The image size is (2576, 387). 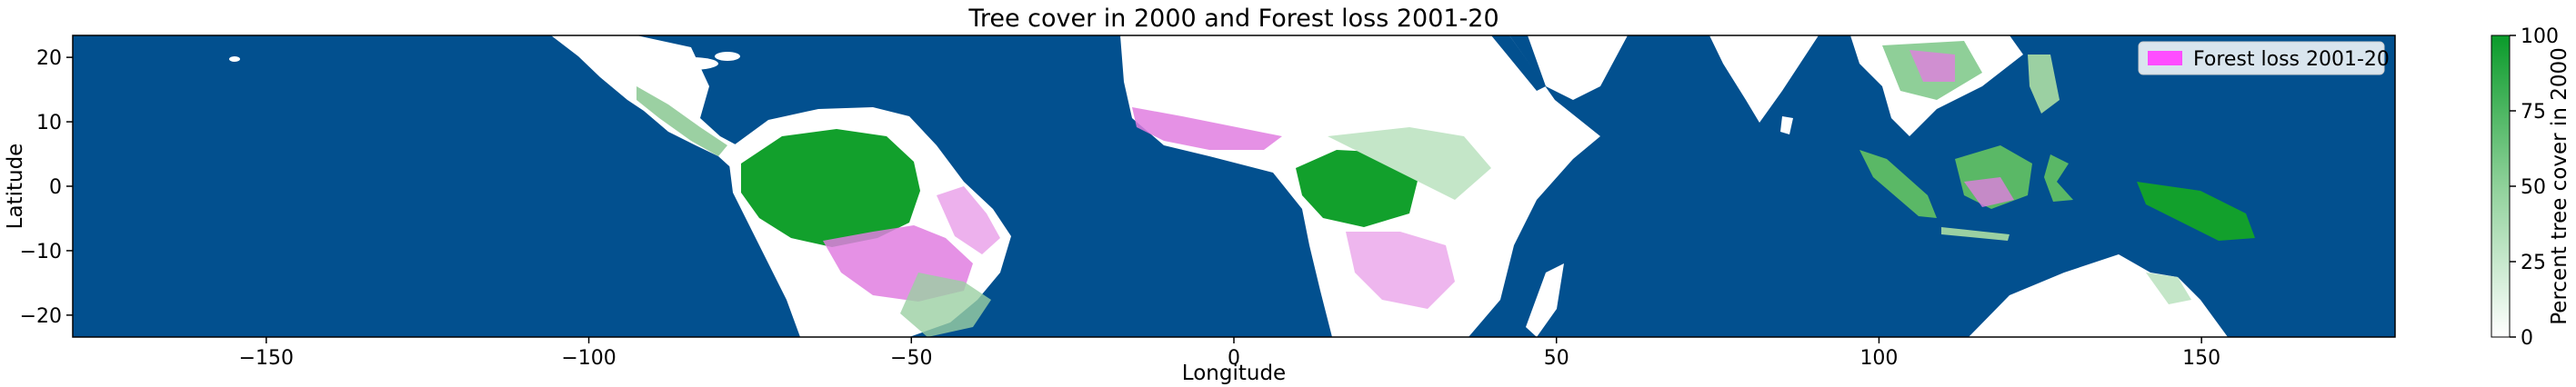 I want to click on colorbar-tick-label: 100, so click(x=2540, y=36).